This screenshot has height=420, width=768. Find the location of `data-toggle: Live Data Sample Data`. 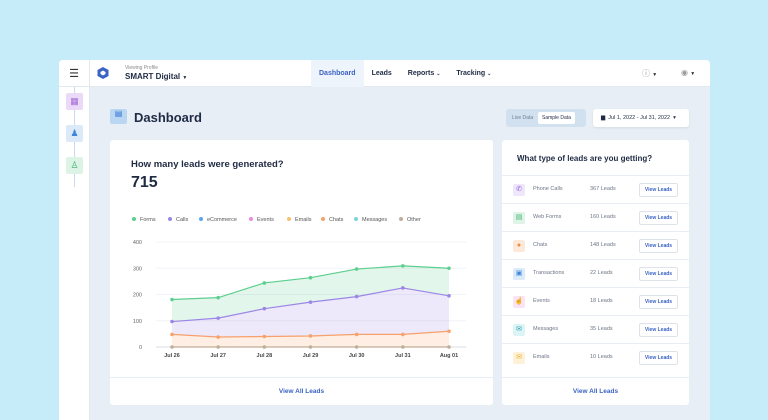

data-toggle: Live Data Sample Data is located at coordinates (546, 118).